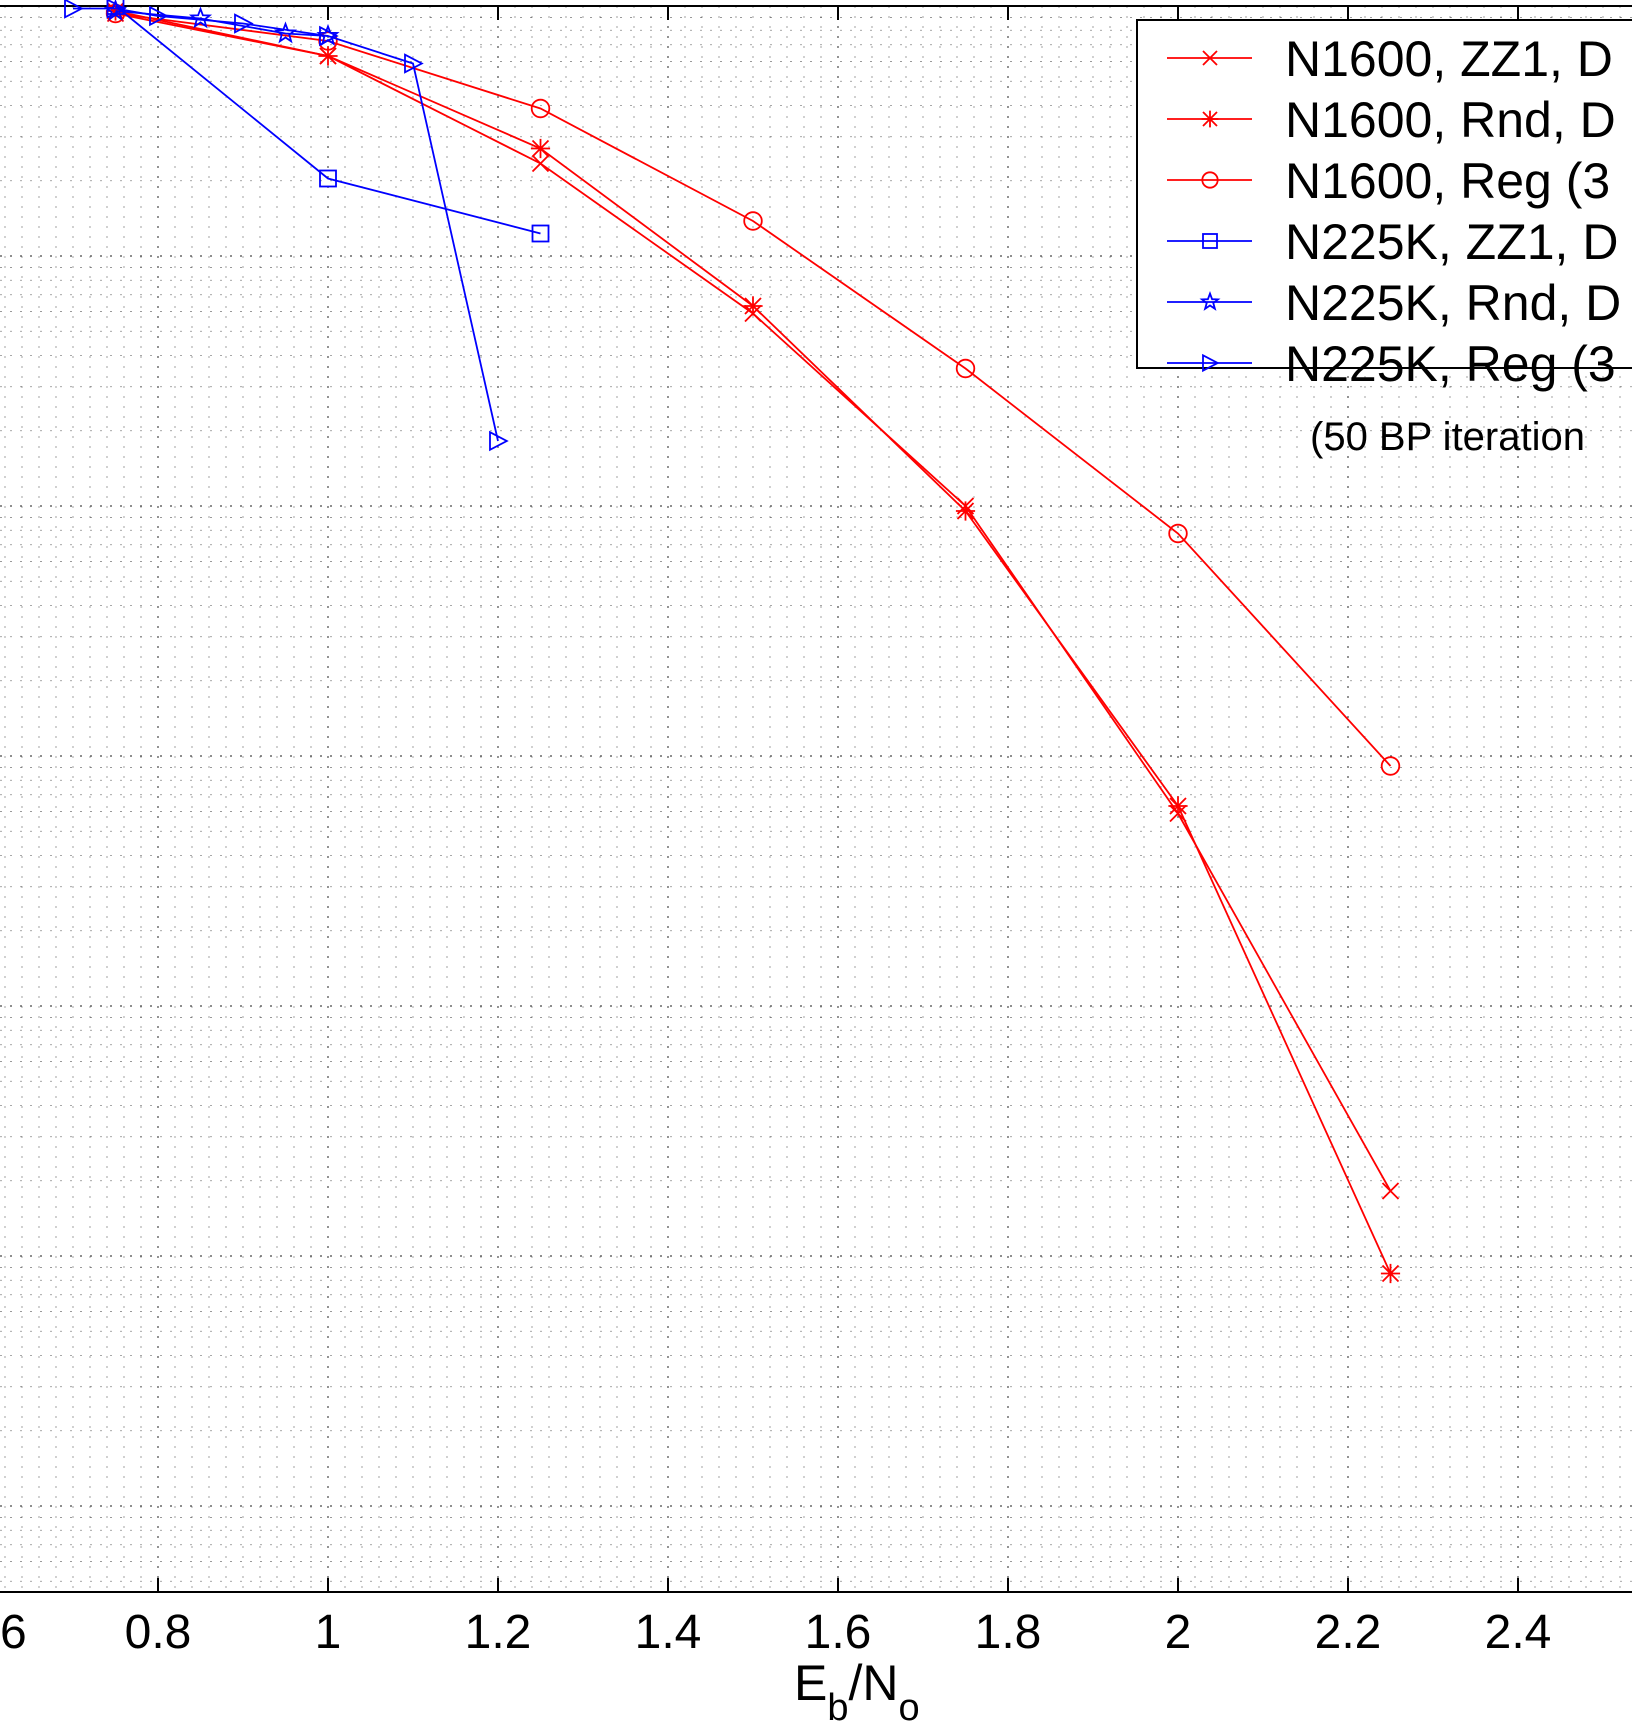 Image resolution: width=1632 pixels, height=1725 pixels. Describe the element at coordinates (838, 1632) in the screenshot. I see `x-tick-label: 1.6` at that location.